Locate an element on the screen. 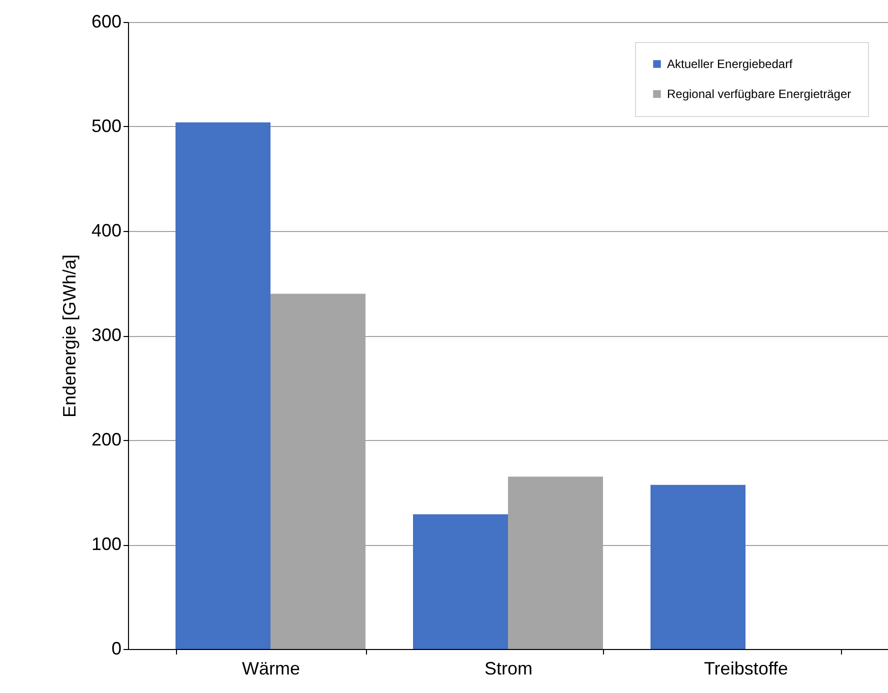 The height and width of the screenshot is (693, 888). y-tick-label: 200 is located at coordinates (106, 440).